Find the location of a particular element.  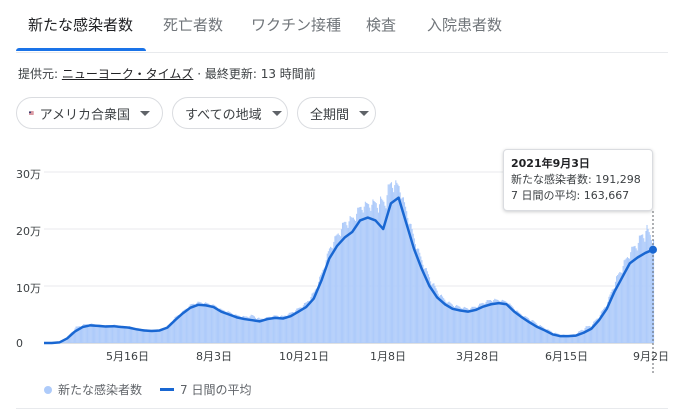

period-dropdown: 全期間 is located at coordinates (336, 113).